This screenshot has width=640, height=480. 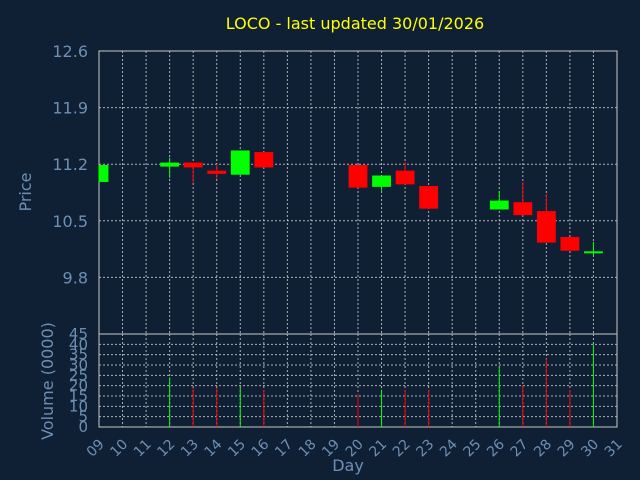 I want to click on chart-title: LOCO - last updated 30/01/2026, so click(x=355, y=23).